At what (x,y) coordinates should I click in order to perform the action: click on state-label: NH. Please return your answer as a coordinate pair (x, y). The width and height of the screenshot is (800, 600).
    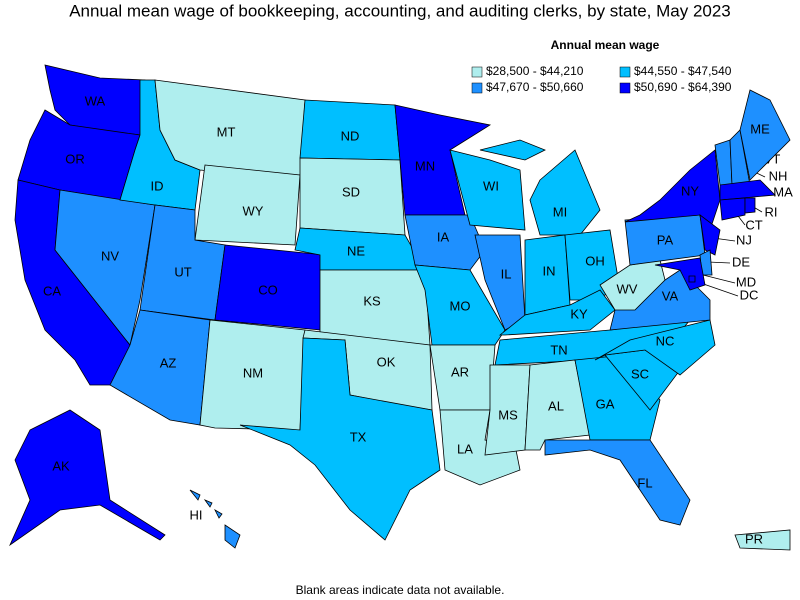
    Looking at the image, I should click on (778, 175).